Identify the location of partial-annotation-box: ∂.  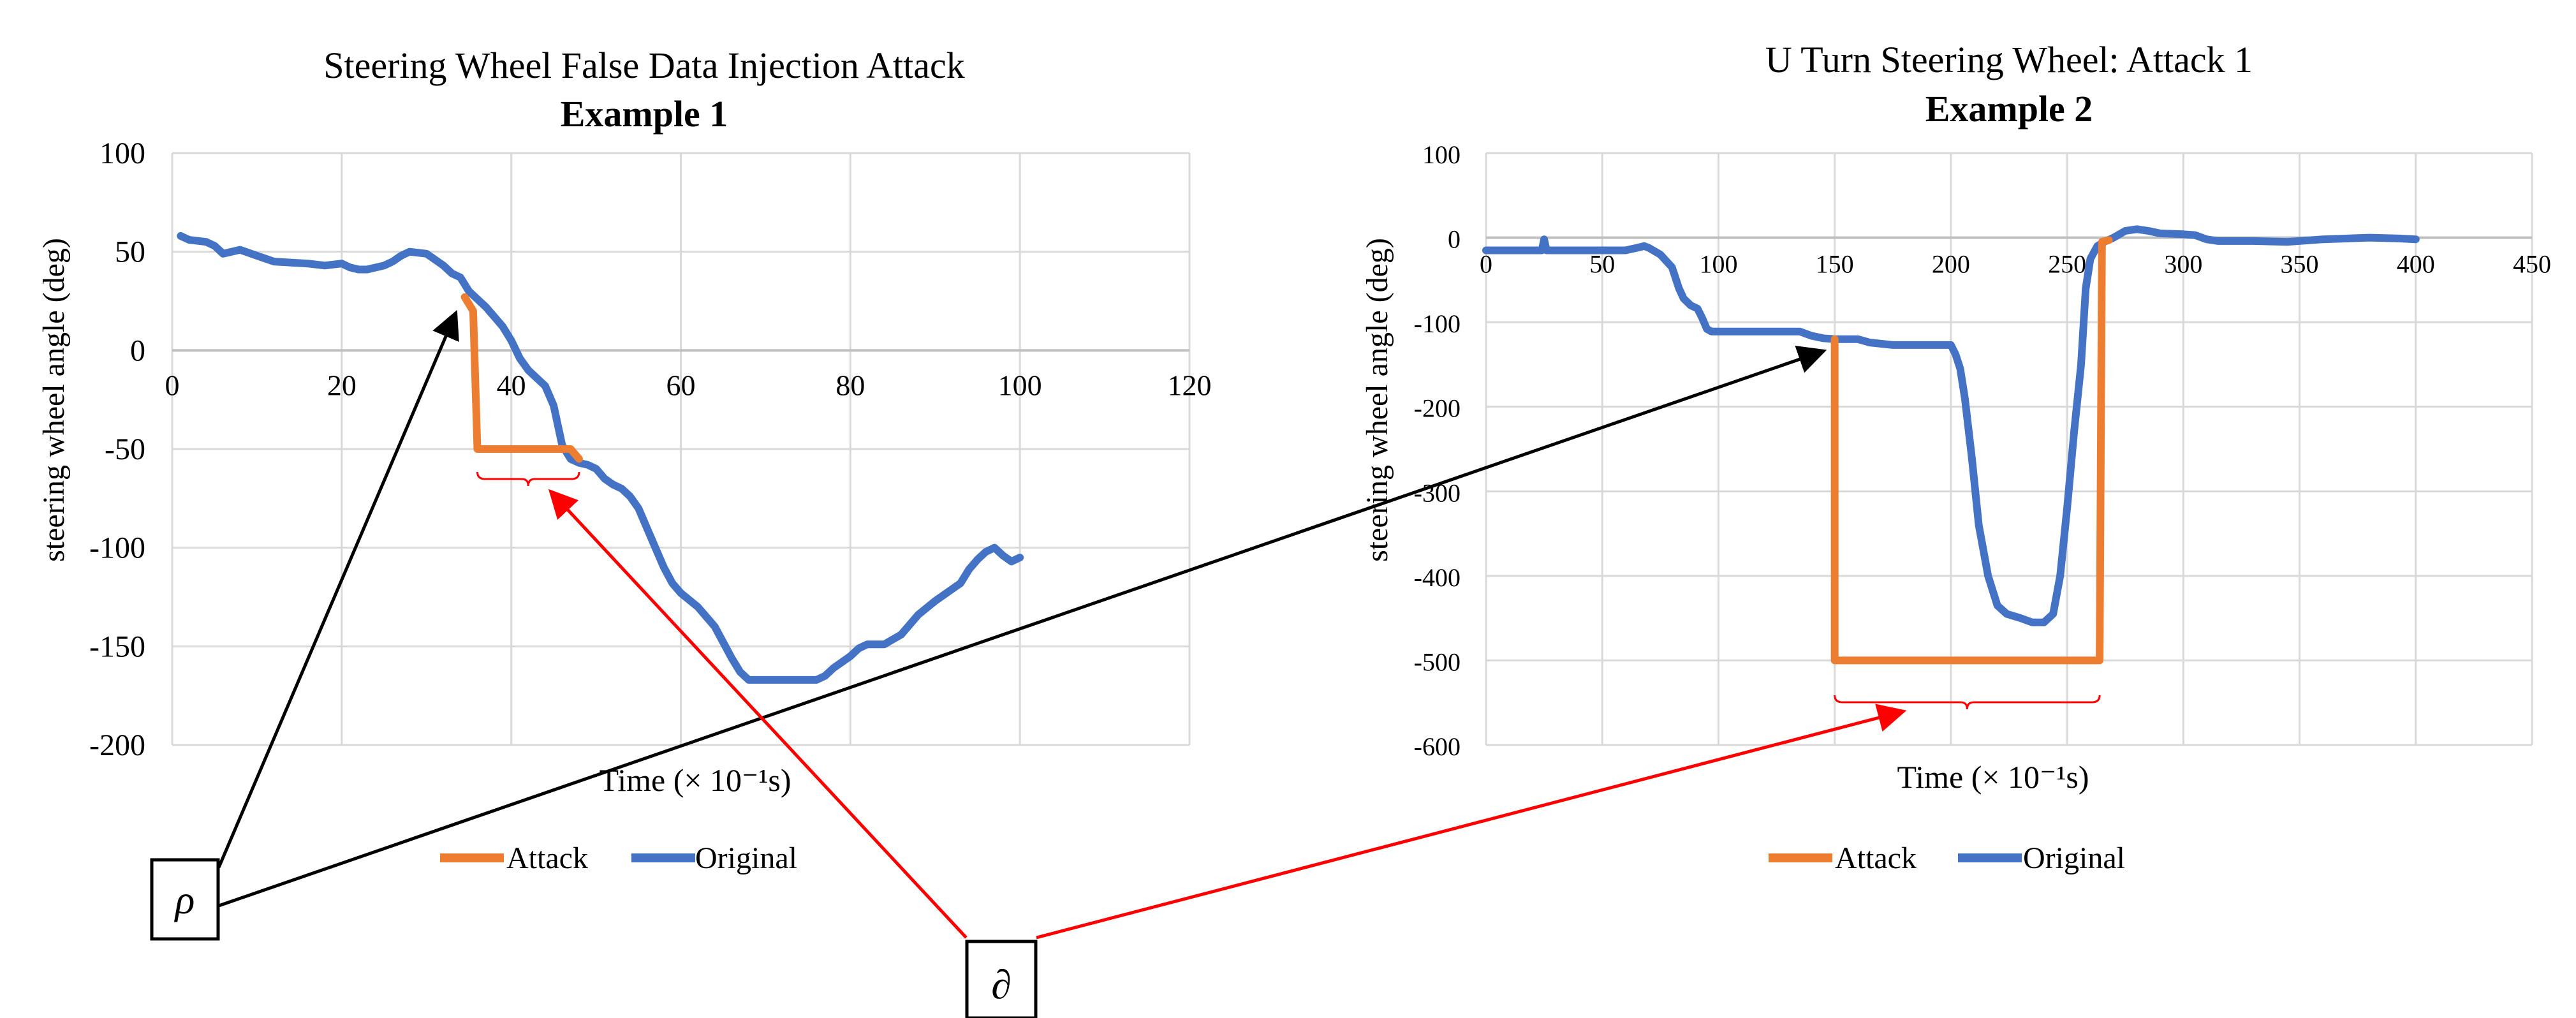
(1001, 979).